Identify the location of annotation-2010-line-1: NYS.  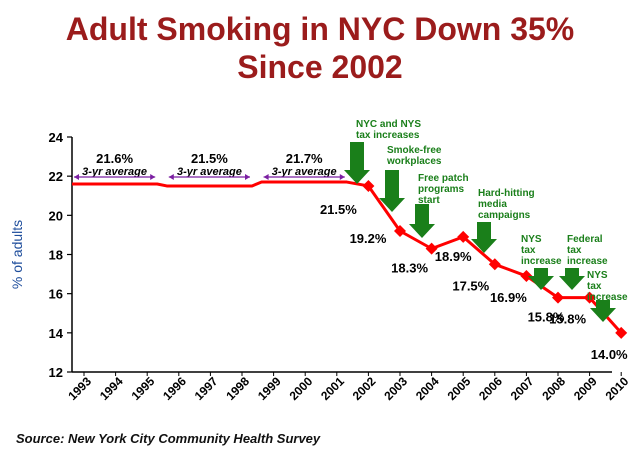
(597, 275).